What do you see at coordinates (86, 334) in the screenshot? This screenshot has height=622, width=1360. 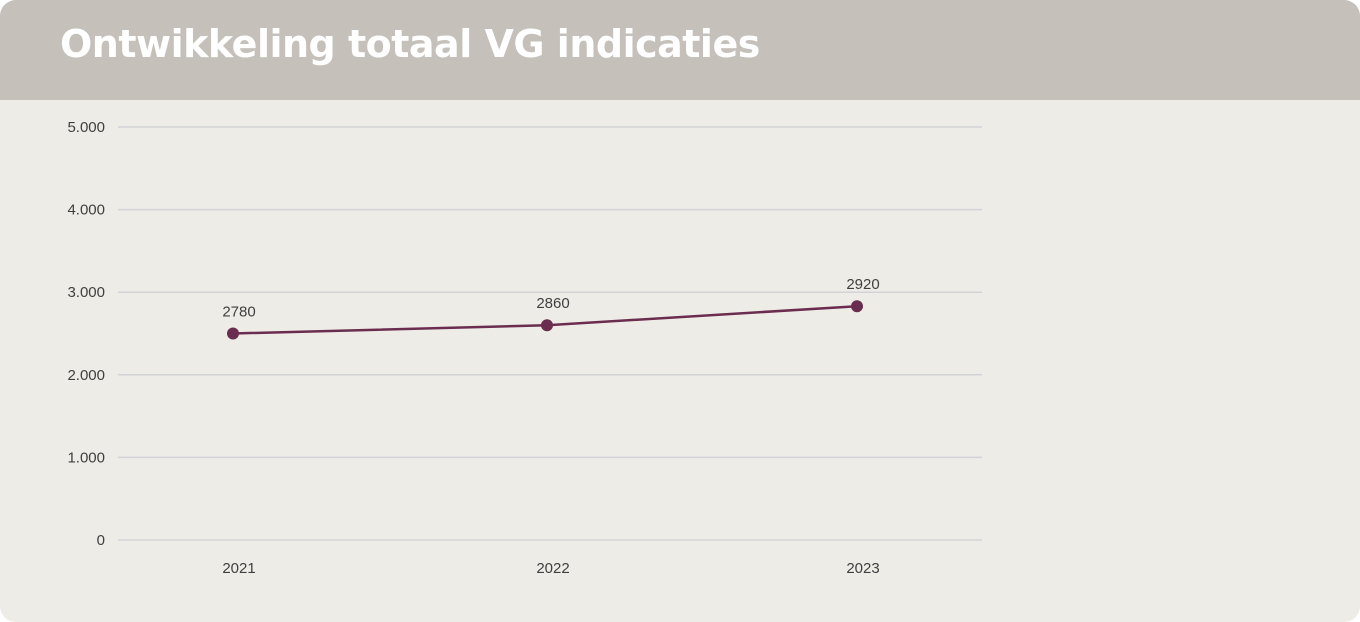 I see `y-axis-tick-labels: 0 1.000 2.000 3.000 4.000 5.000` at bounding box center [86, 334].